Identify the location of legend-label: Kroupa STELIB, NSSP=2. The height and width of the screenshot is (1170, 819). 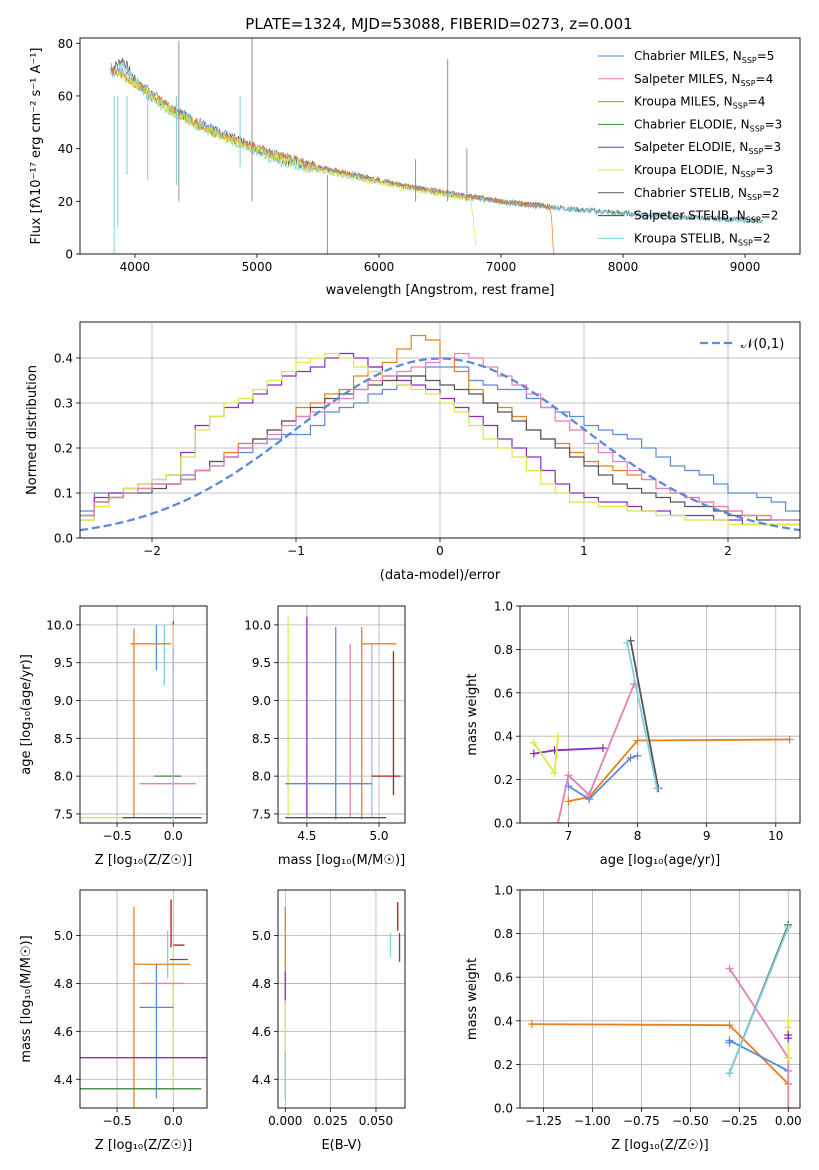
(702, 239).